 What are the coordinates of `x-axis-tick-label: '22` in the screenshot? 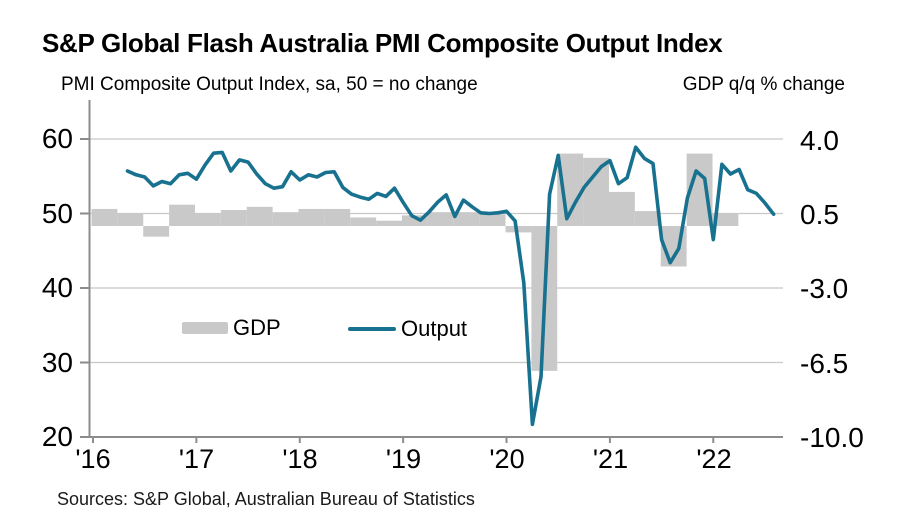 It's located at (714, 459).